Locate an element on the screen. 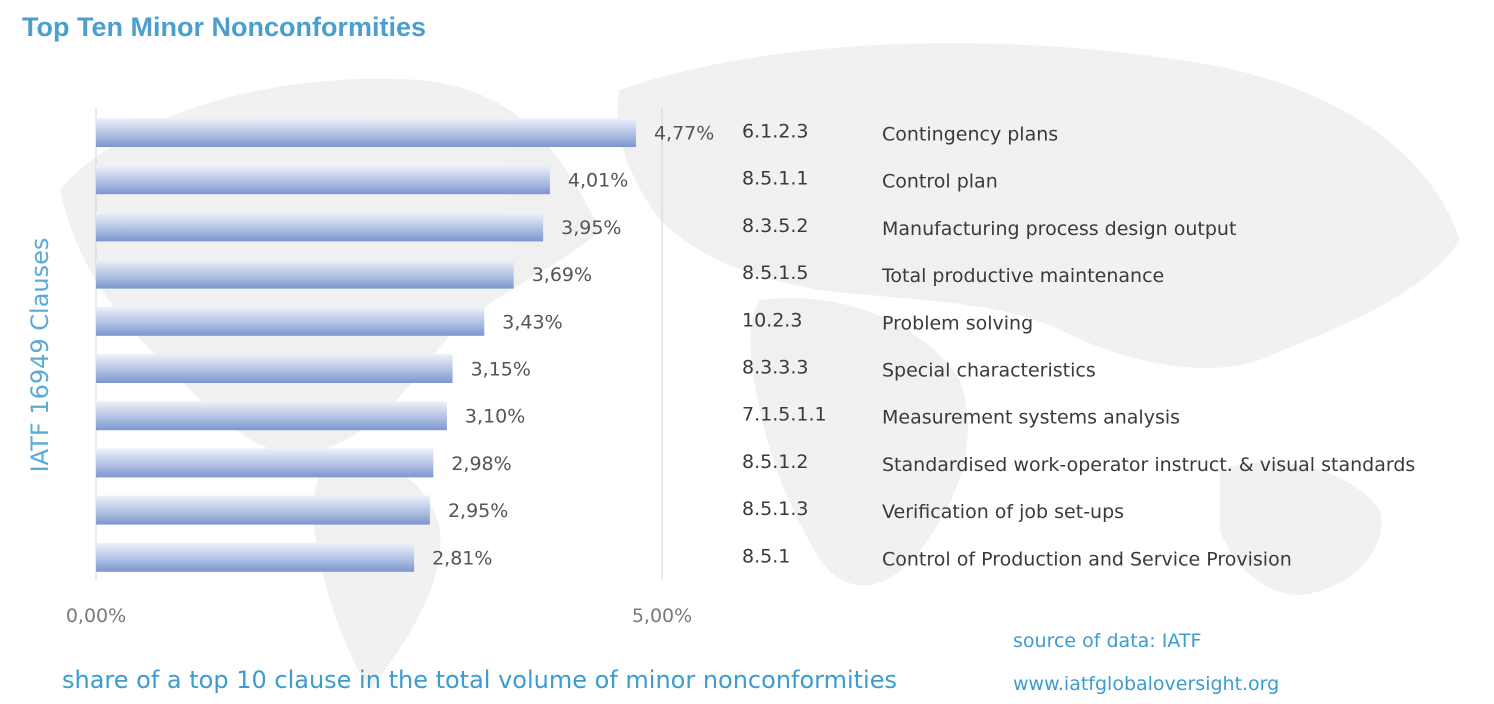  data-label: 2,81% is located at coordinates (462, 558).